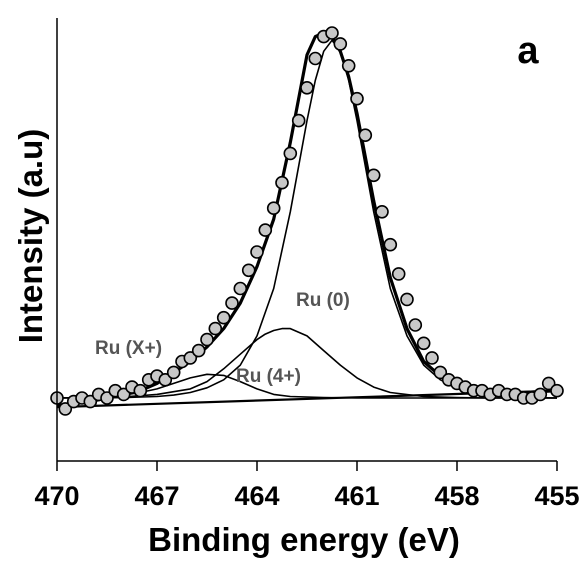  I want to click on panel-label: a, so click(528, 51).